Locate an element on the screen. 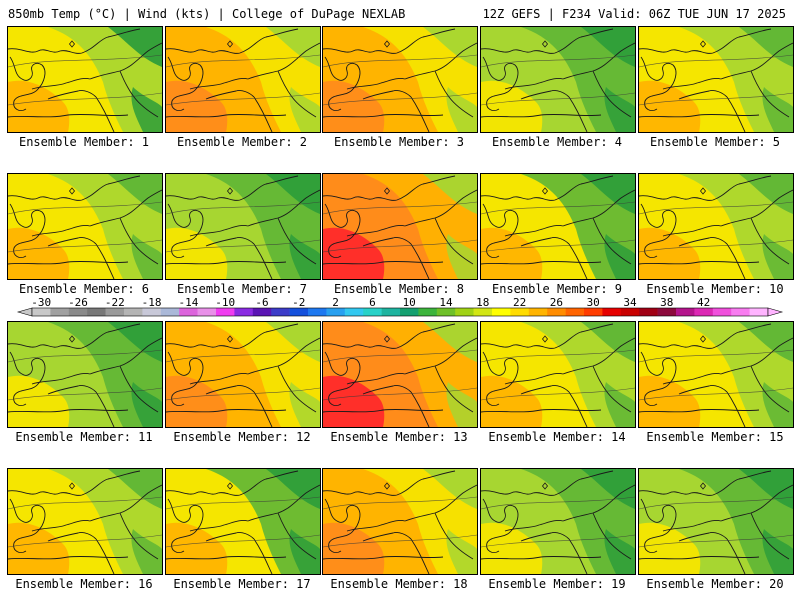  ensemble-member-label: Ensemble Member: 6 is located at coordinates (84, 289).